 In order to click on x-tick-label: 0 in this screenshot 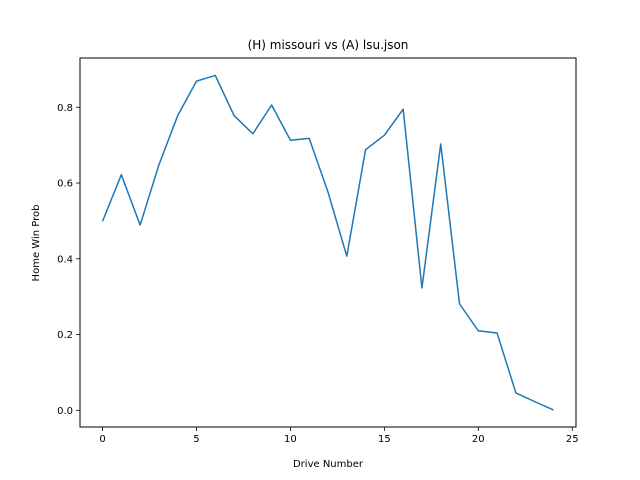, I will do `click(102, 439)`.